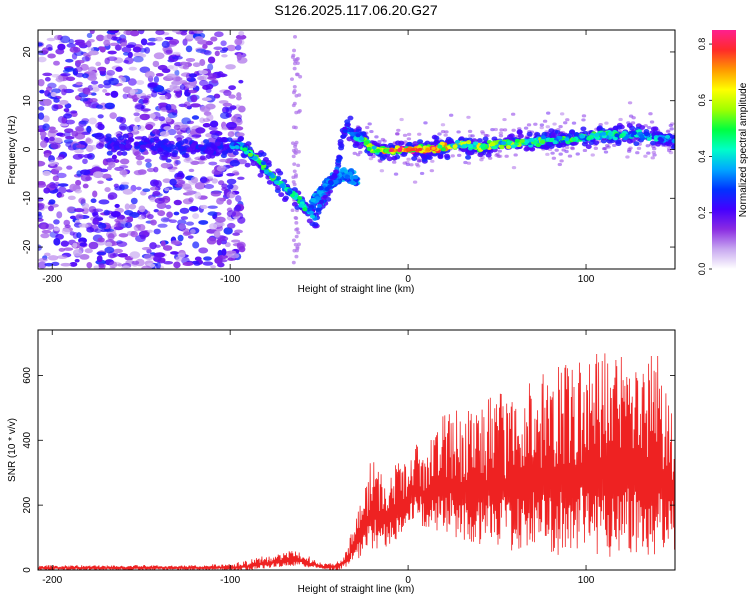 Image resolution: width=750 pixels, height=600 pixels. What do you see at coordinates (27, 246) in the screenshot?
I see `spectrogram-y-tick-label: -20` at bounding box center [27, 246].